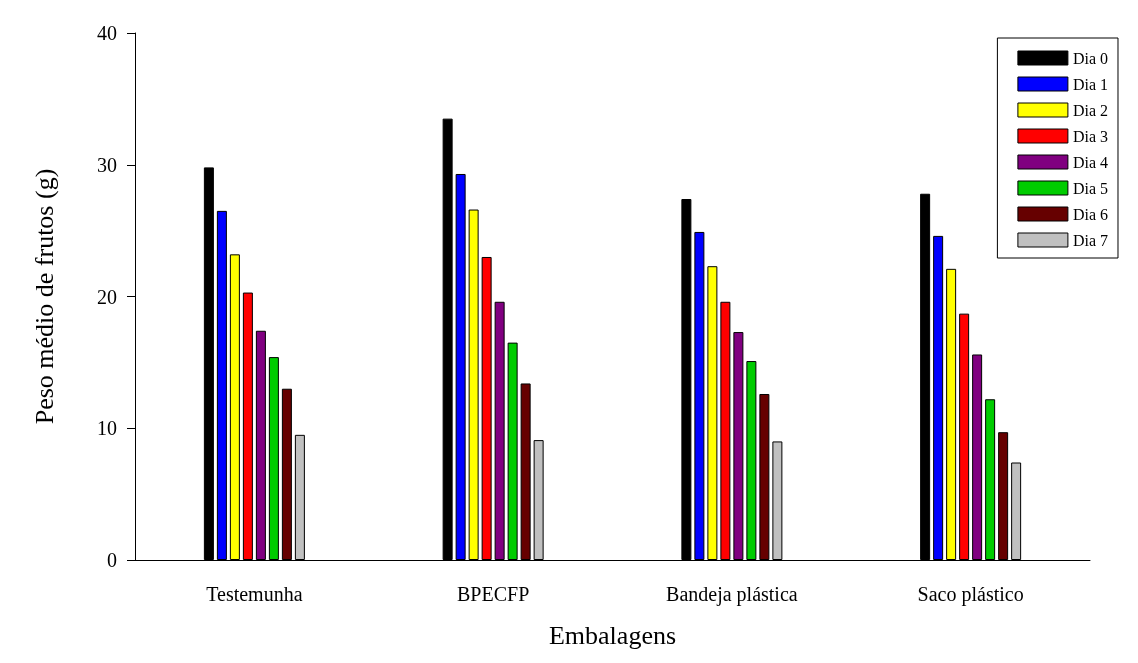  I want to click on x-tick-label: Bandeja plástica, so click(732, 594).